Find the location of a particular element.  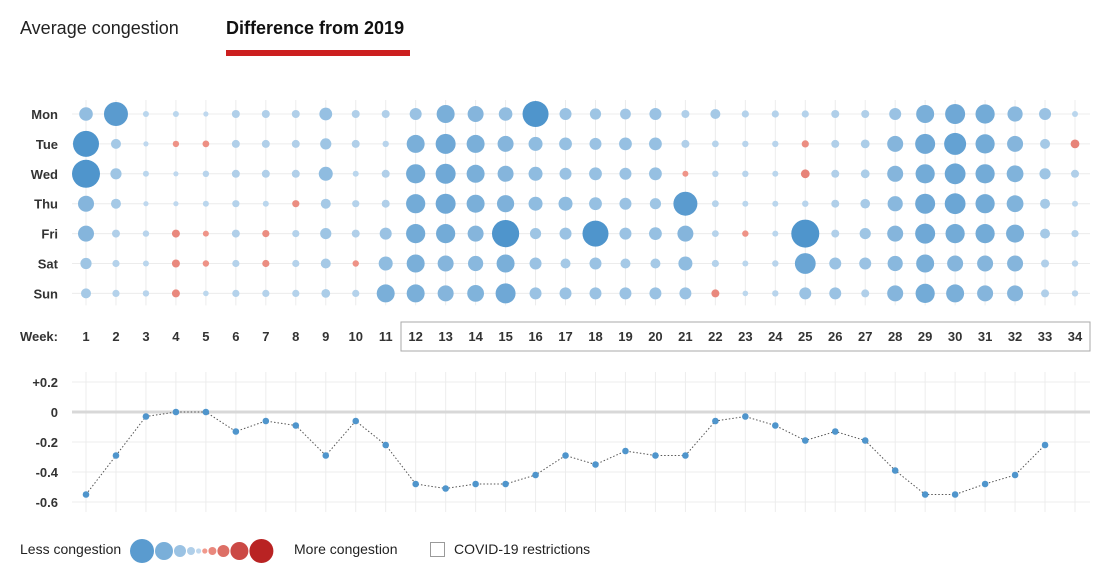

week-tick-label: 31 is located at coordinates (985, 336).